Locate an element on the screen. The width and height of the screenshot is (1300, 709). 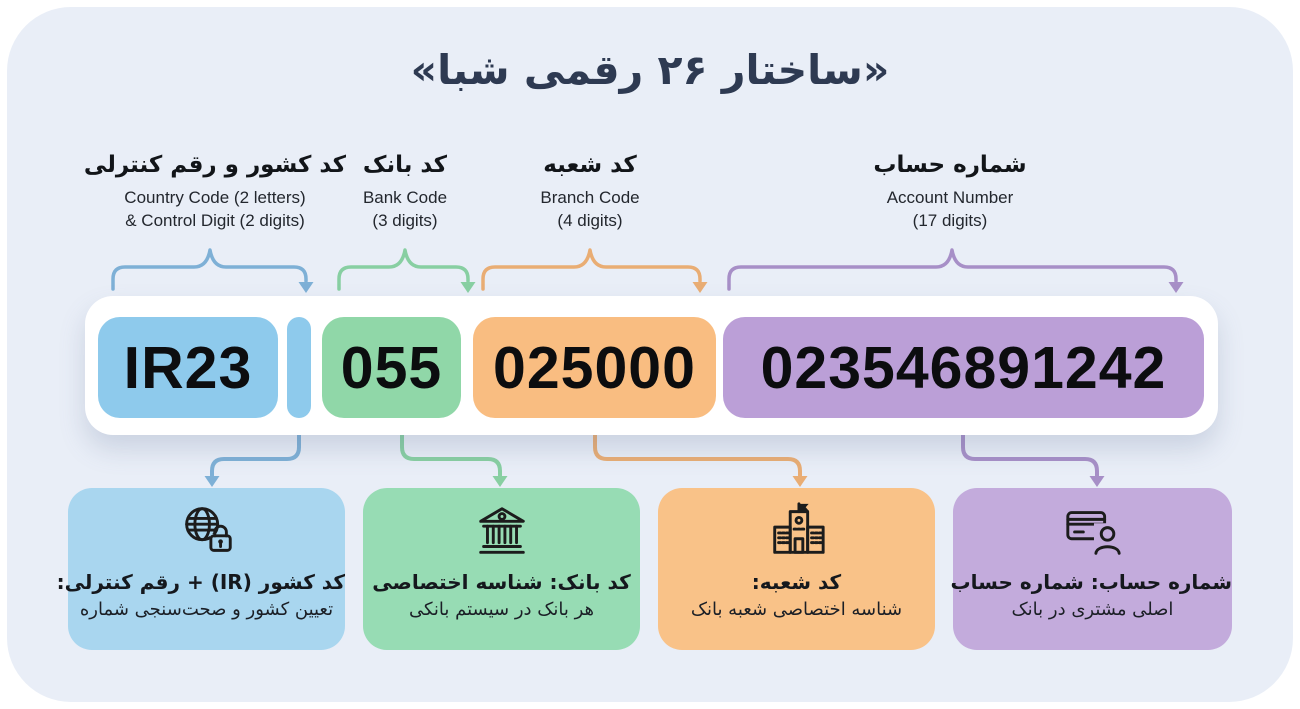
connector-orange is located at coordinates (697, 454).